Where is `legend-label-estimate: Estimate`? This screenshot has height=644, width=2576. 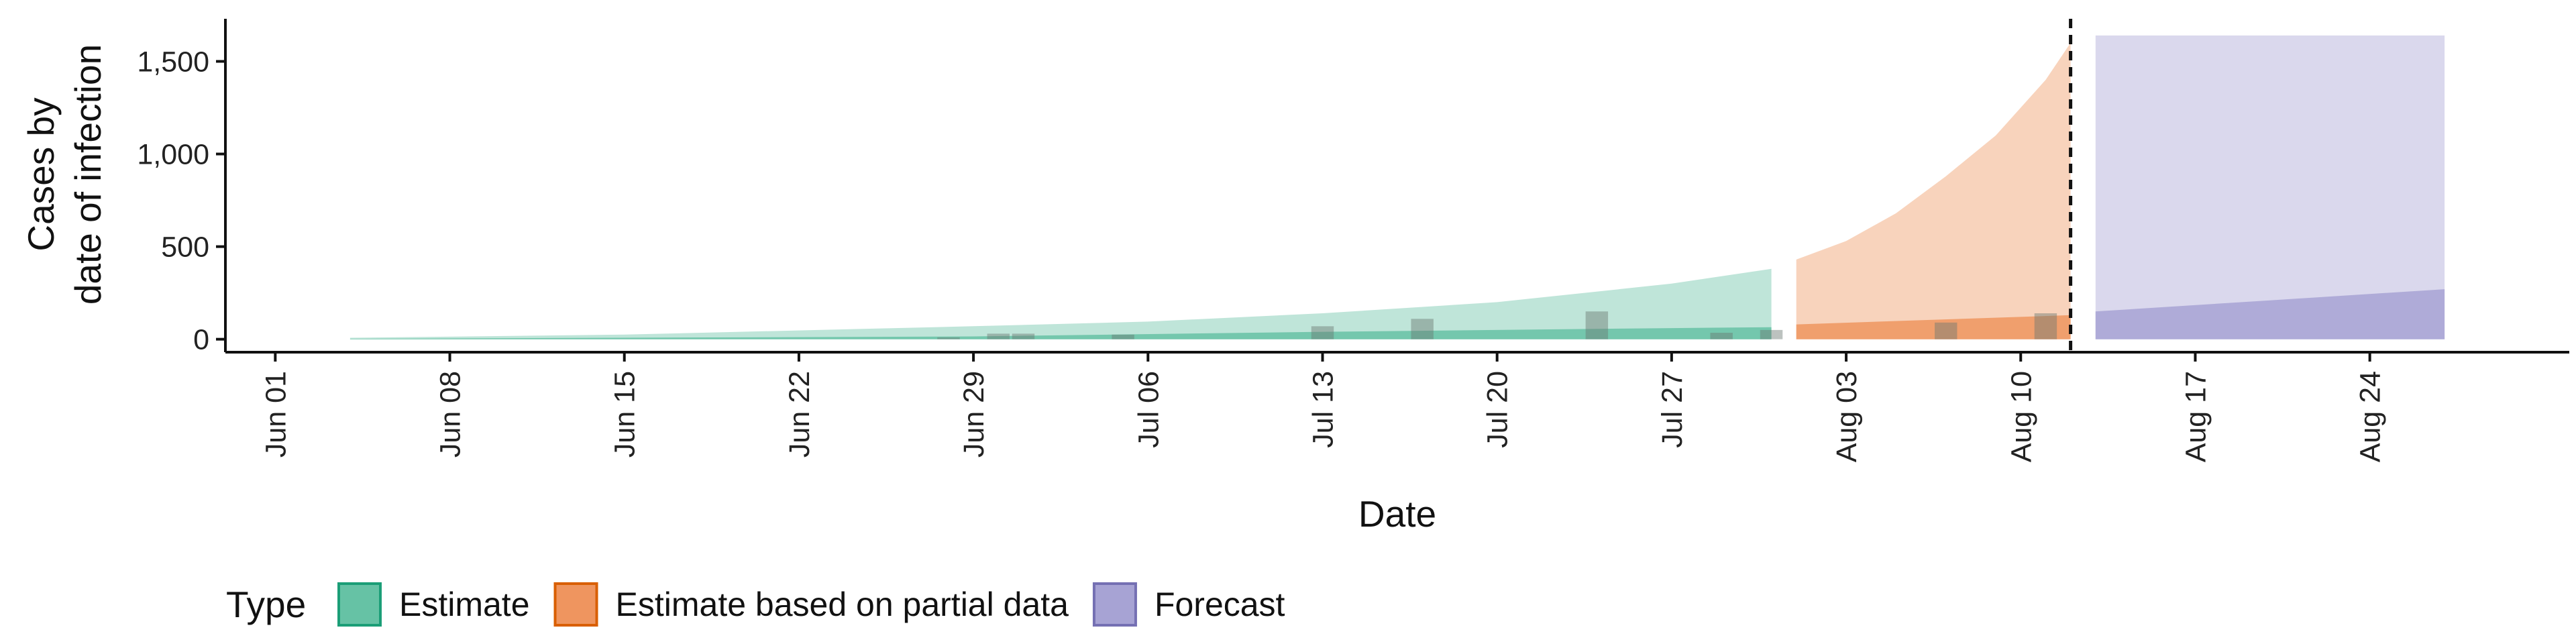 legend-label-estimate: Estimate is located at coordinates (464, 604).